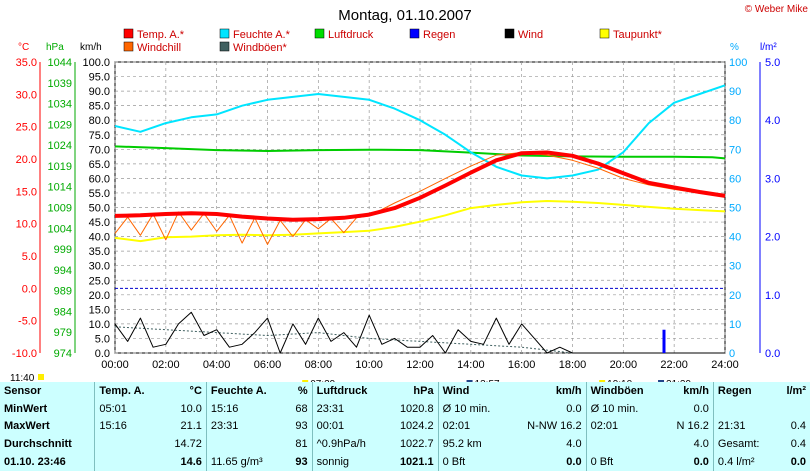 The width and height of the screenshot is (810, 471). I want to click on header-rain-unit: l/m², so click(796, 390).